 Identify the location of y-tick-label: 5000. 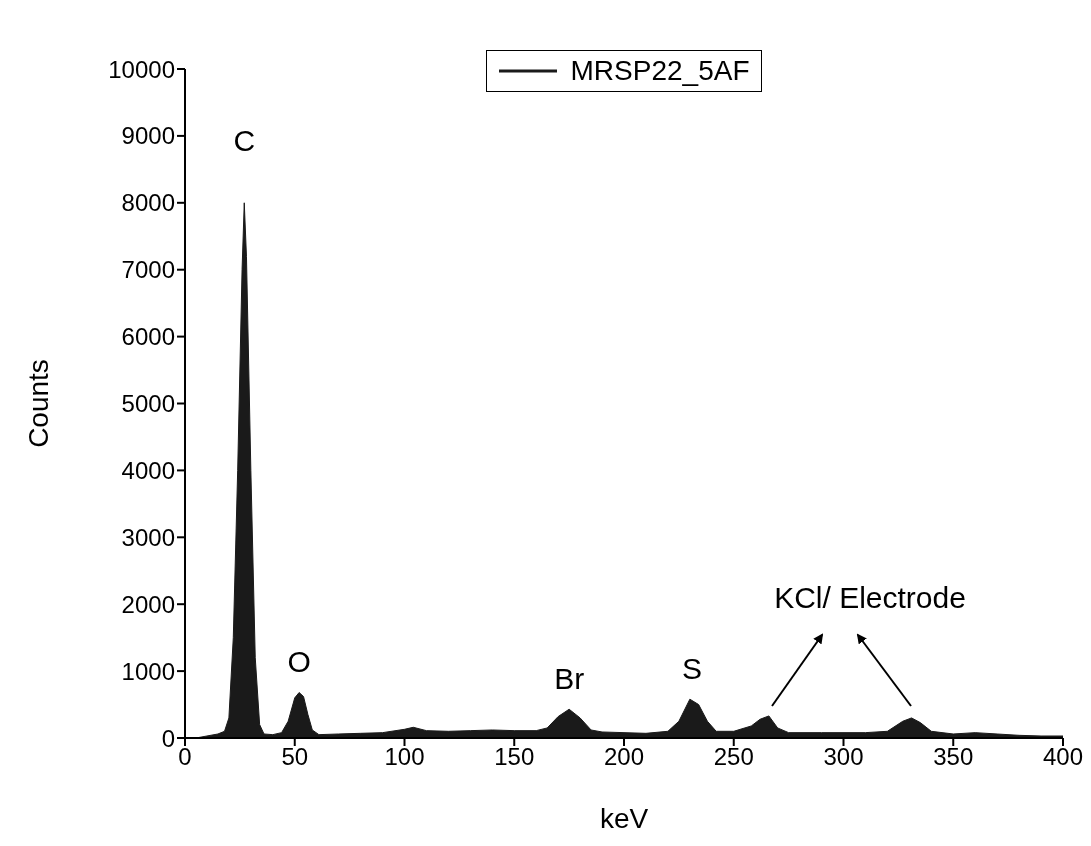
(148, 404).